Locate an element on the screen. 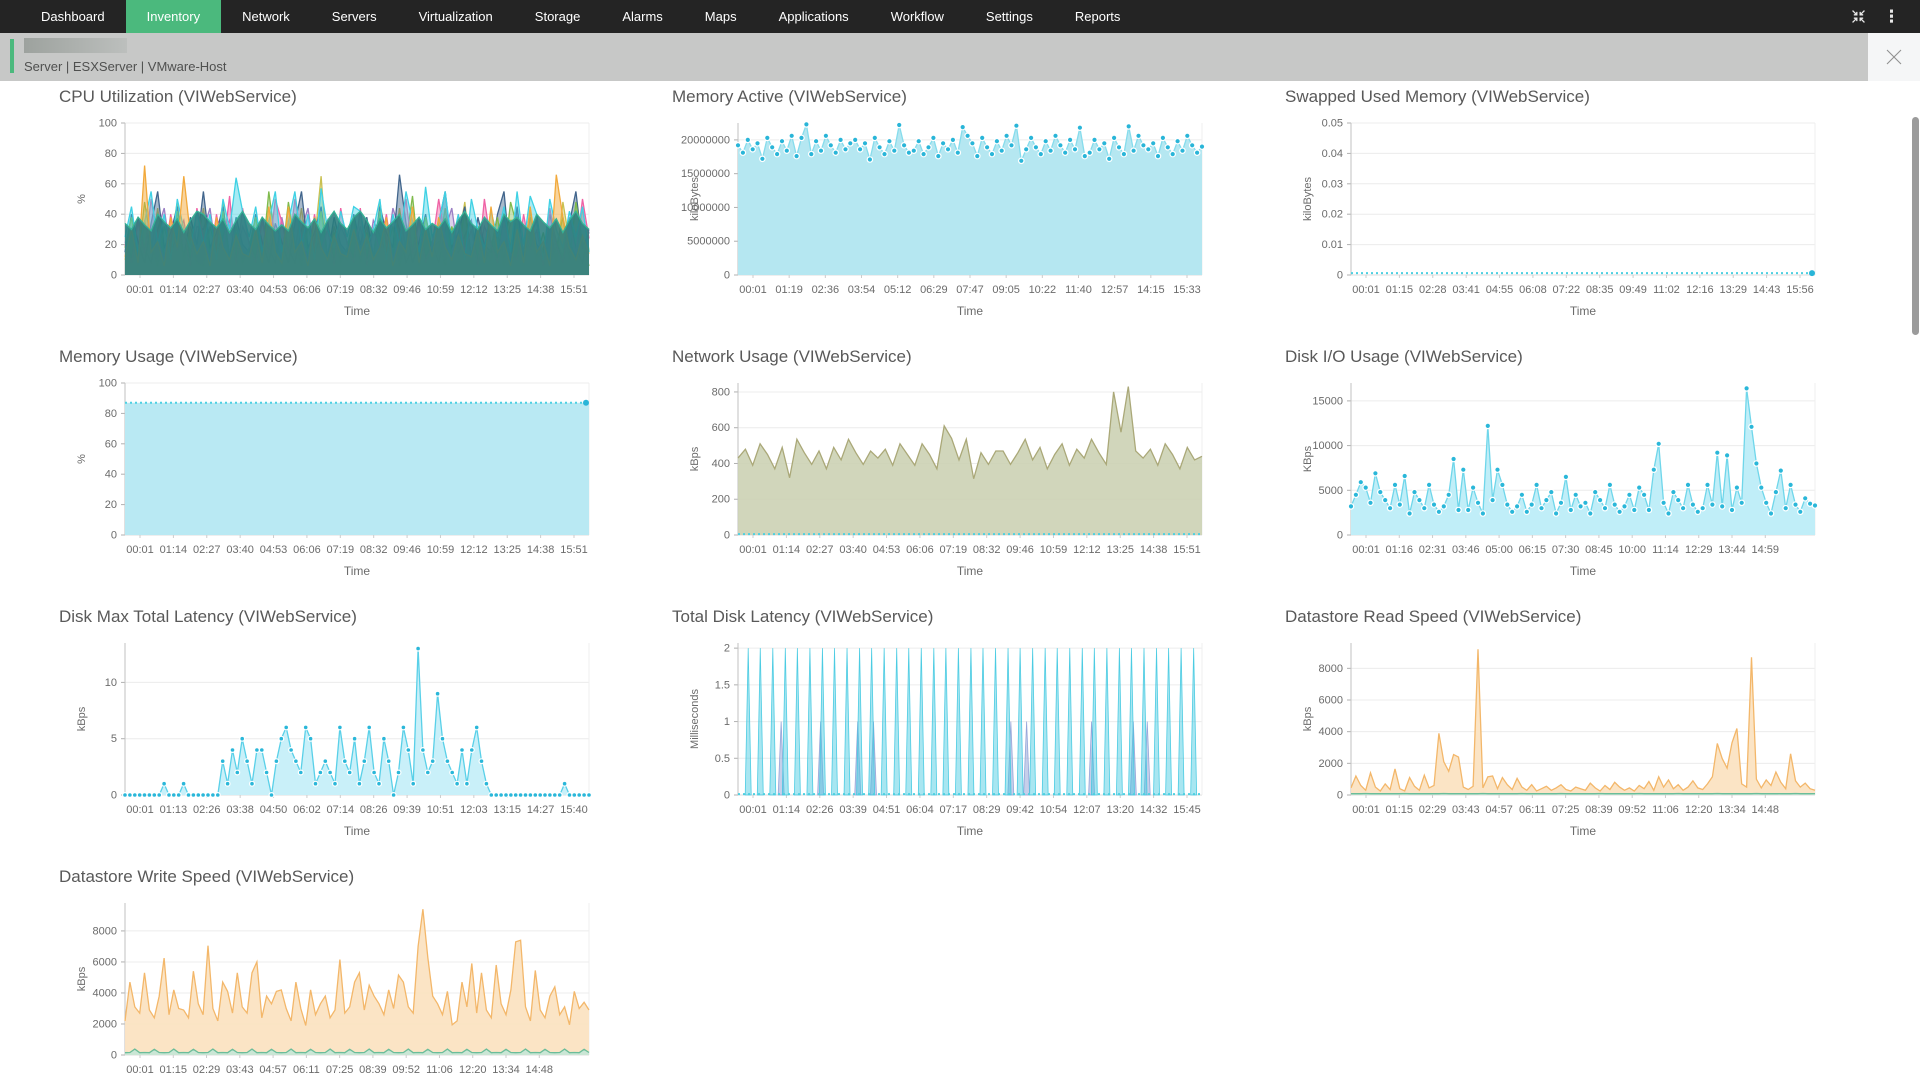  svg-text: 10 is located at coordinates (111, 683).